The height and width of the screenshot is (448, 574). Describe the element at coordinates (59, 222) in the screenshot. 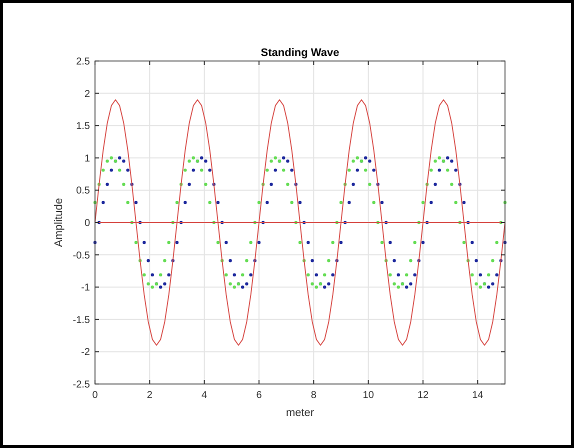

I see `y-axis-title: Amplitude` at that location.